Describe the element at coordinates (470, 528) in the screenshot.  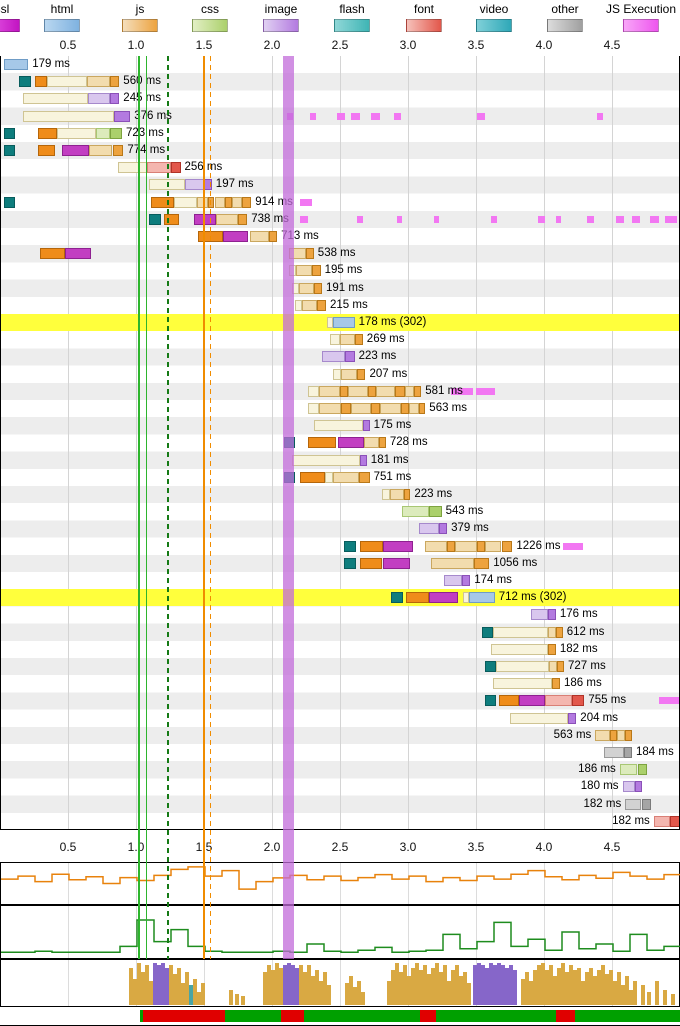
I see `request-duration-label: 379 ms` at that location.